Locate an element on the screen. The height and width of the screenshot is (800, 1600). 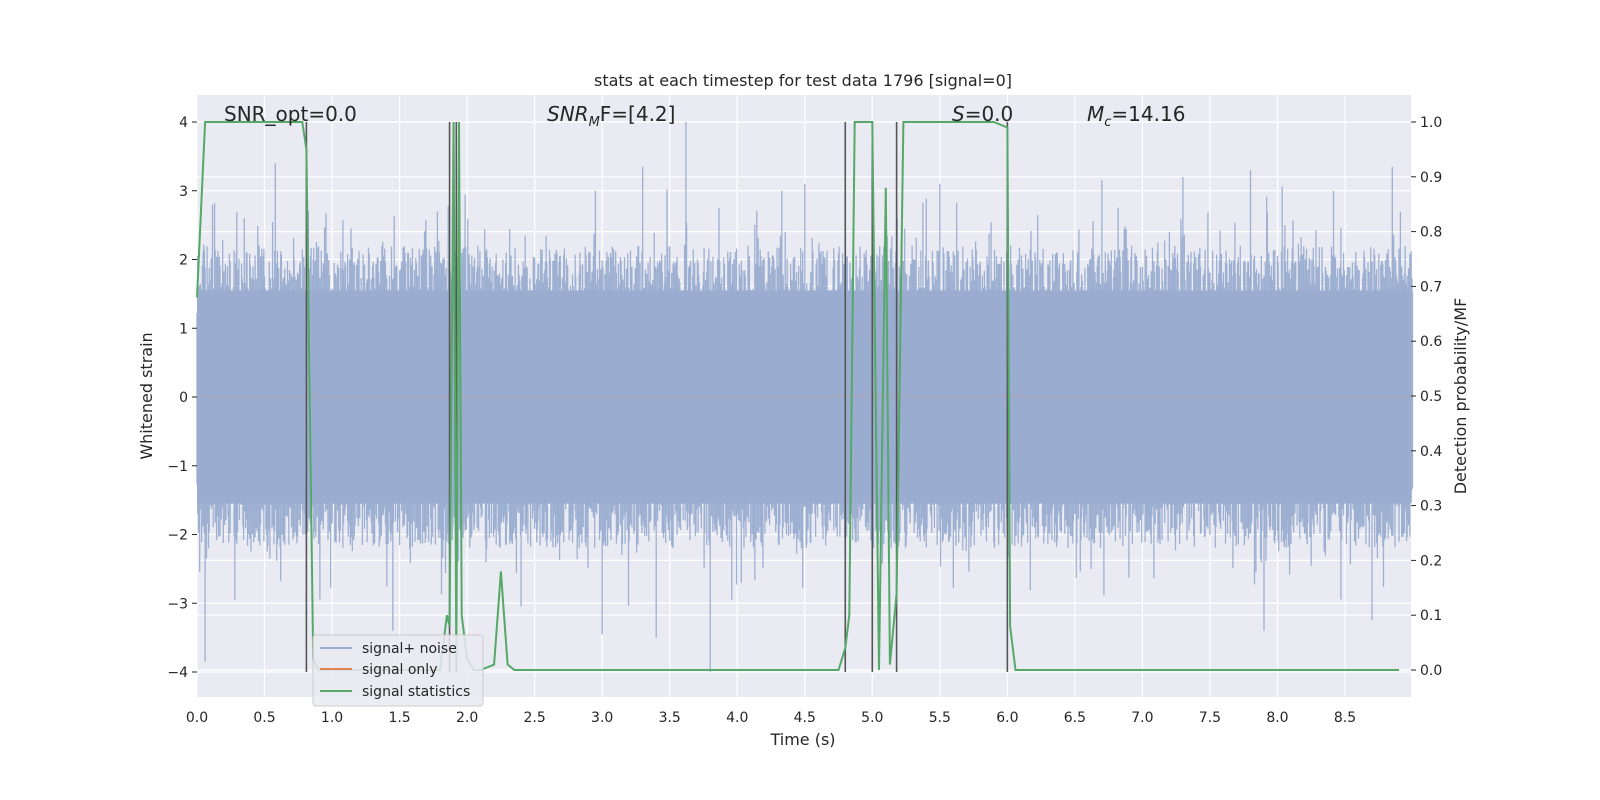
y-axis-label-left: Whitened strain is located at coordinates (146, 395).